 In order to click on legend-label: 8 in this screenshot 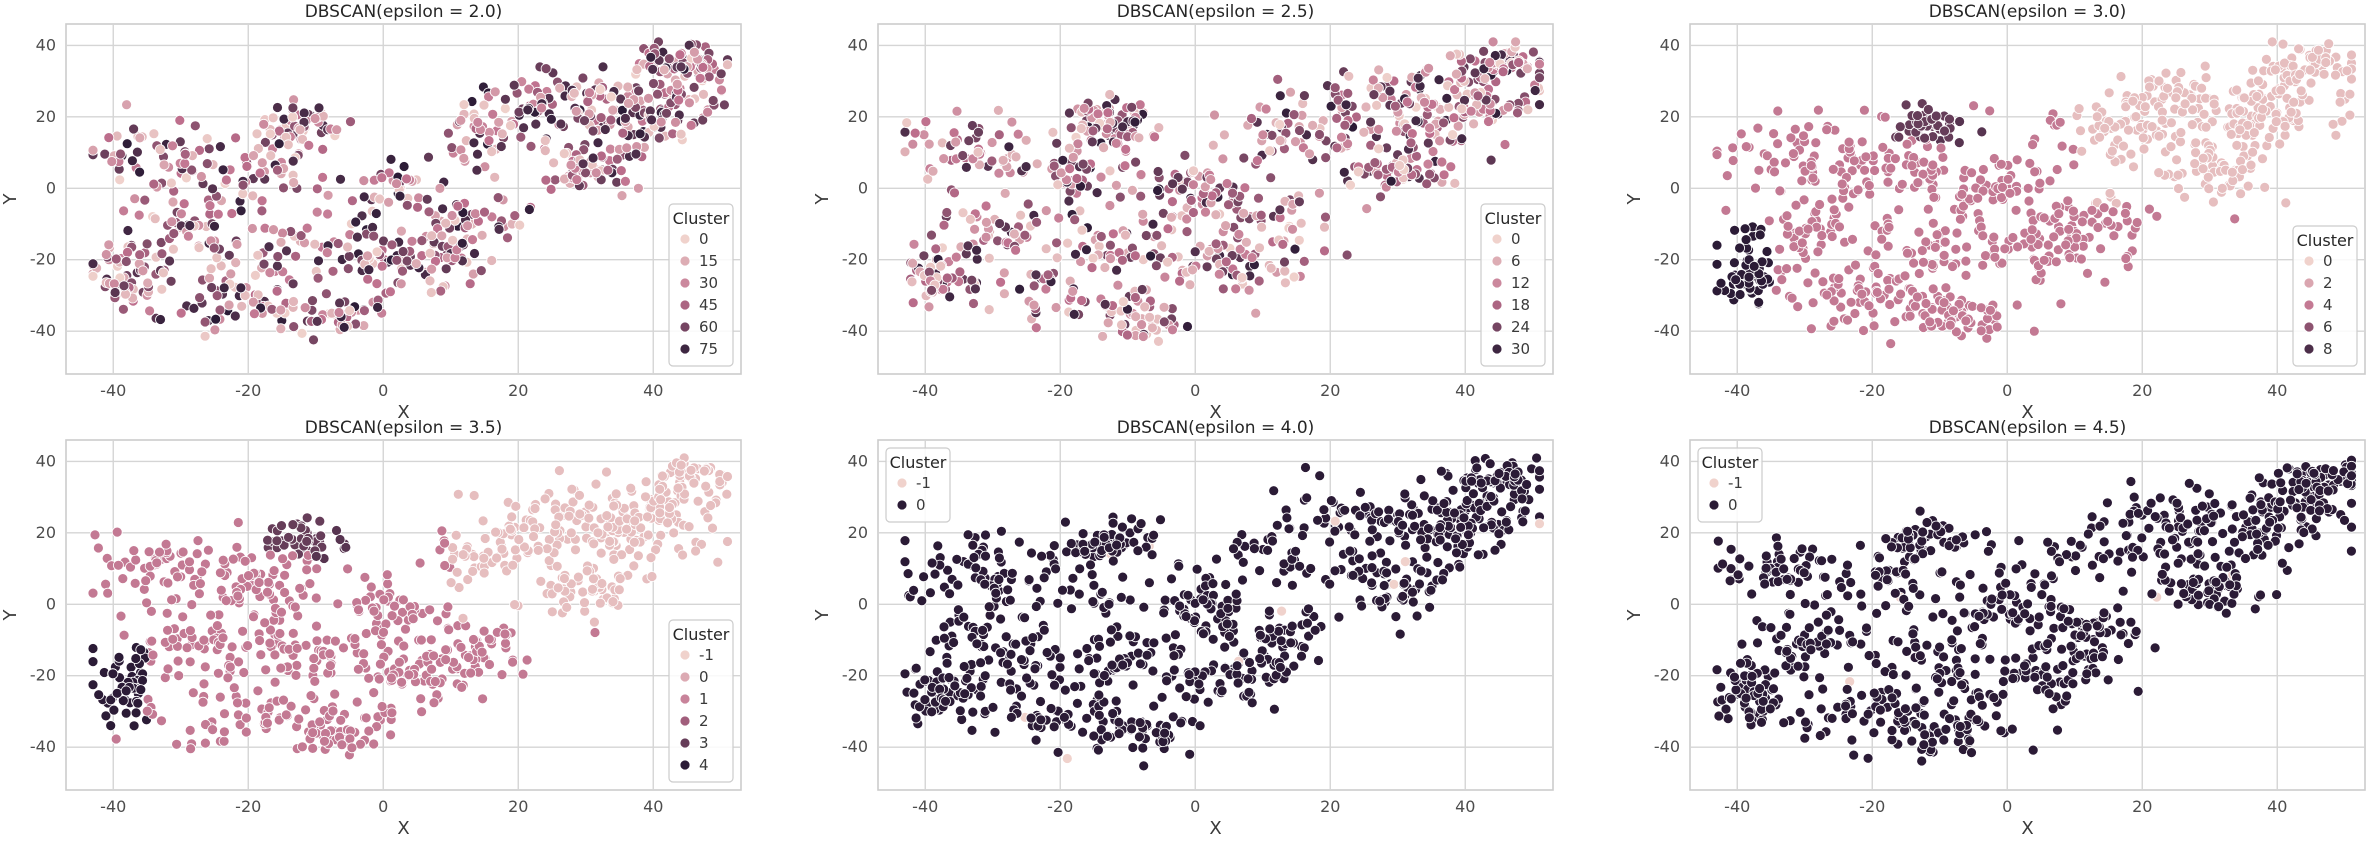, I will do `click(2328, 349)`.